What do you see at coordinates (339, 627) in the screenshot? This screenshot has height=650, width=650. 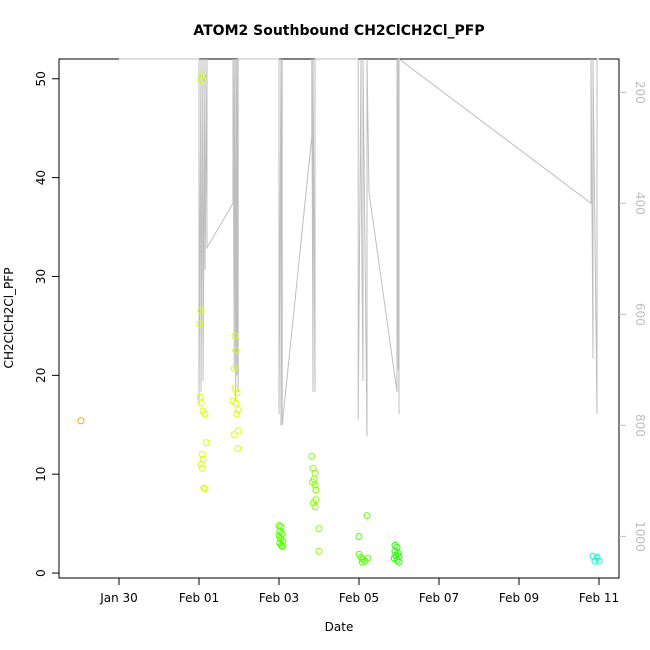 I see `x-axis-label: Date` at bounding box center [339, 627].